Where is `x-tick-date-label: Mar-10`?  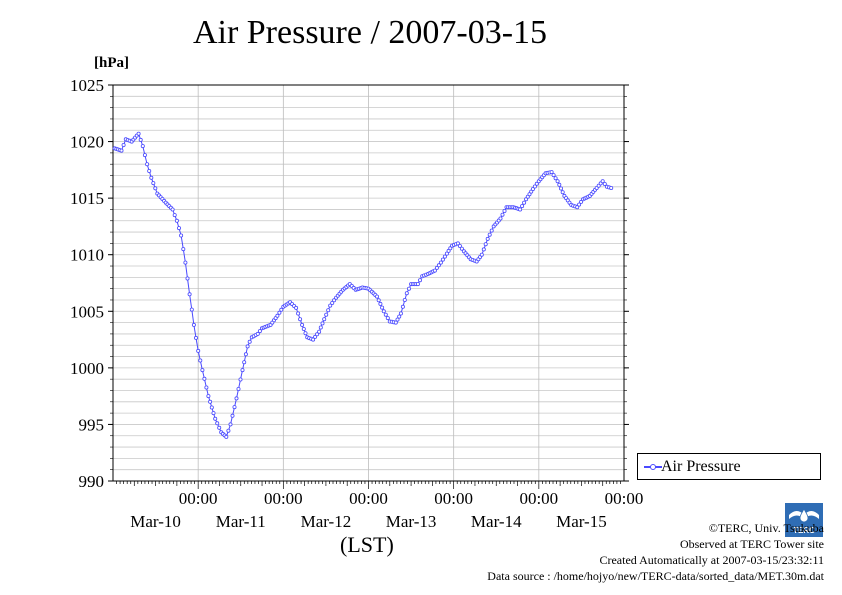 x-tick-date-label: Mar-10 is located at coordinates (155, 521).